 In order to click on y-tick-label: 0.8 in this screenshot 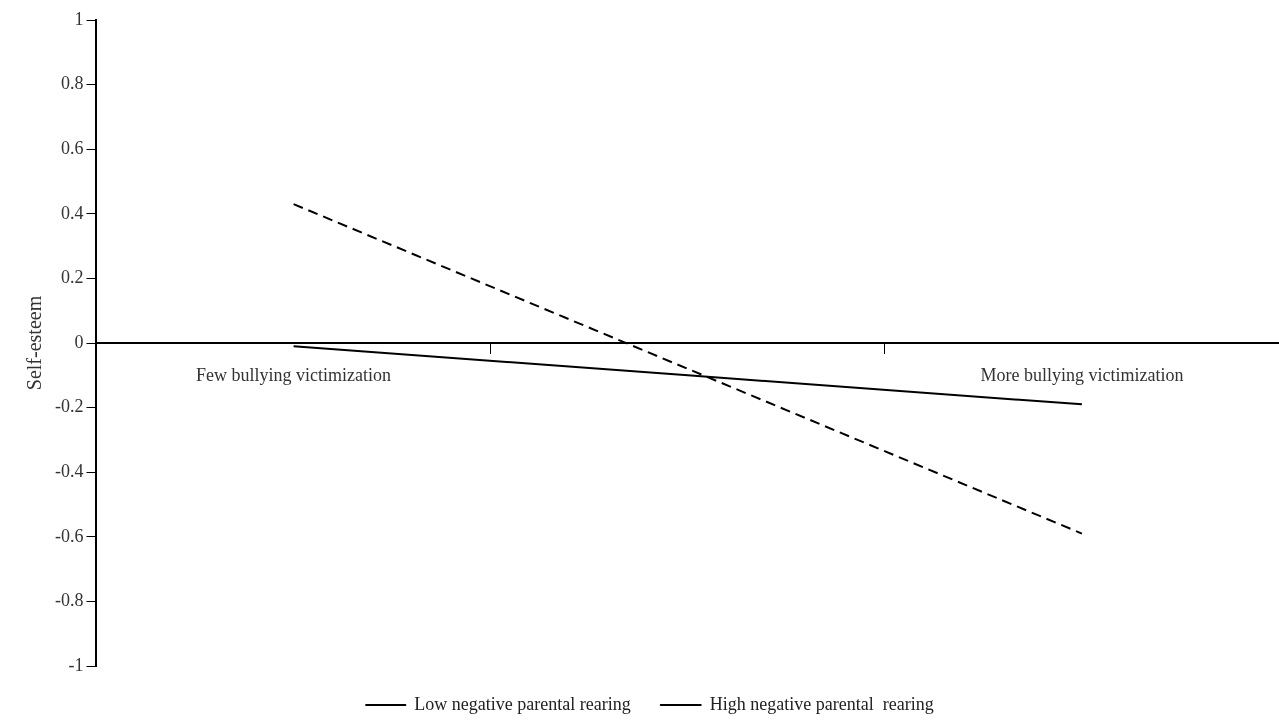, I will do `click(72, 83)`.